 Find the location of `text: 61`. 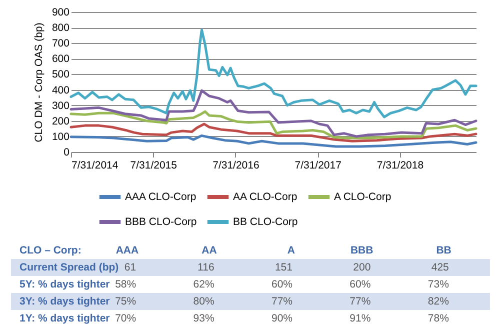

text: 61 is located at coordinates (130, 268).